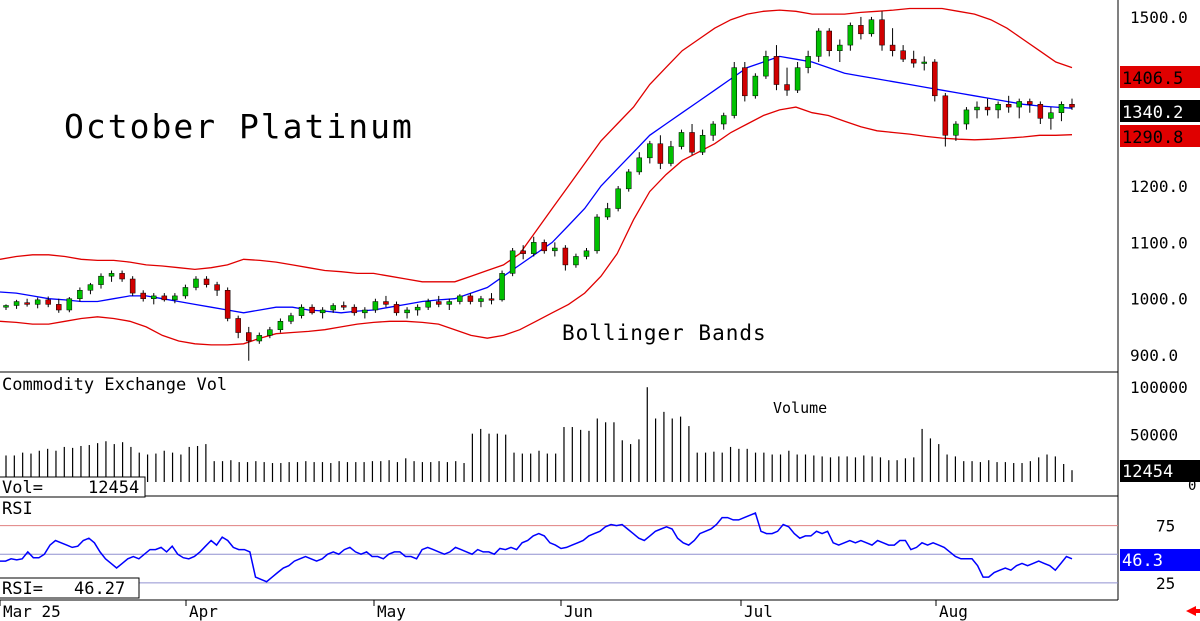 The image size is (1200, 621). Describe the element at coordinates (1147, 472) in the screenshot. I see `volume-current-label: 12454` at that location.